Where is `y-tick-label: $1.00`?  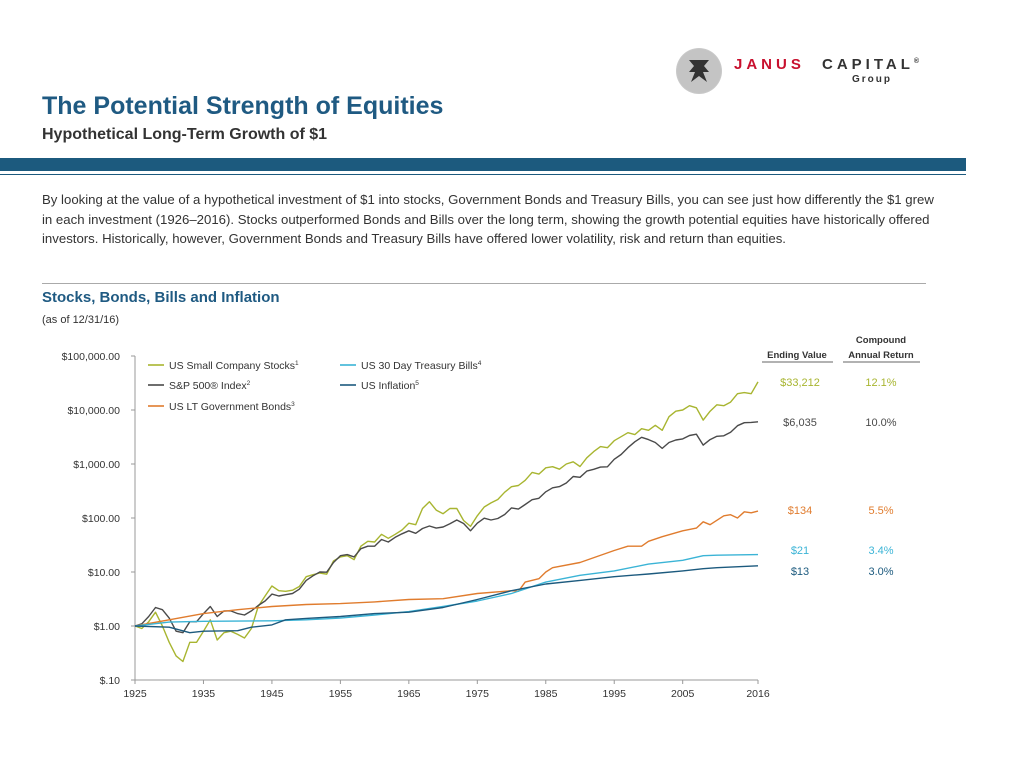
y-tick-label: $1.00 is located at coordinates (107, 627).